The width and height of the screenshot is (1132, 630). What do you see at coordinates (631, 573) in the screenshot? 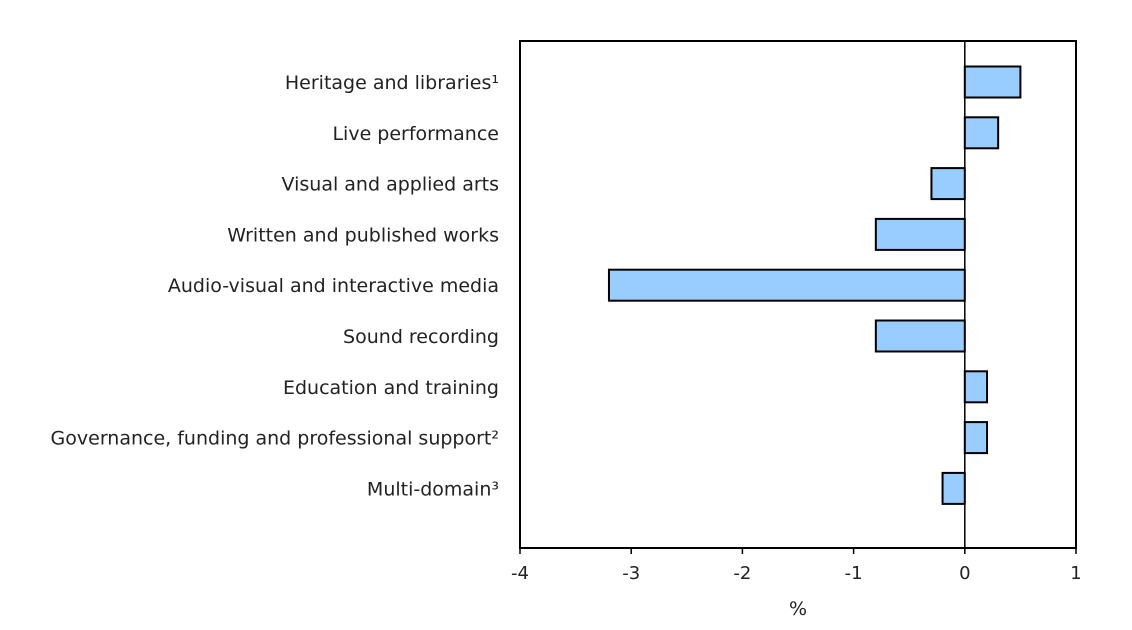
I see `x-tick-label: -3` at bounding box center [631, 573].